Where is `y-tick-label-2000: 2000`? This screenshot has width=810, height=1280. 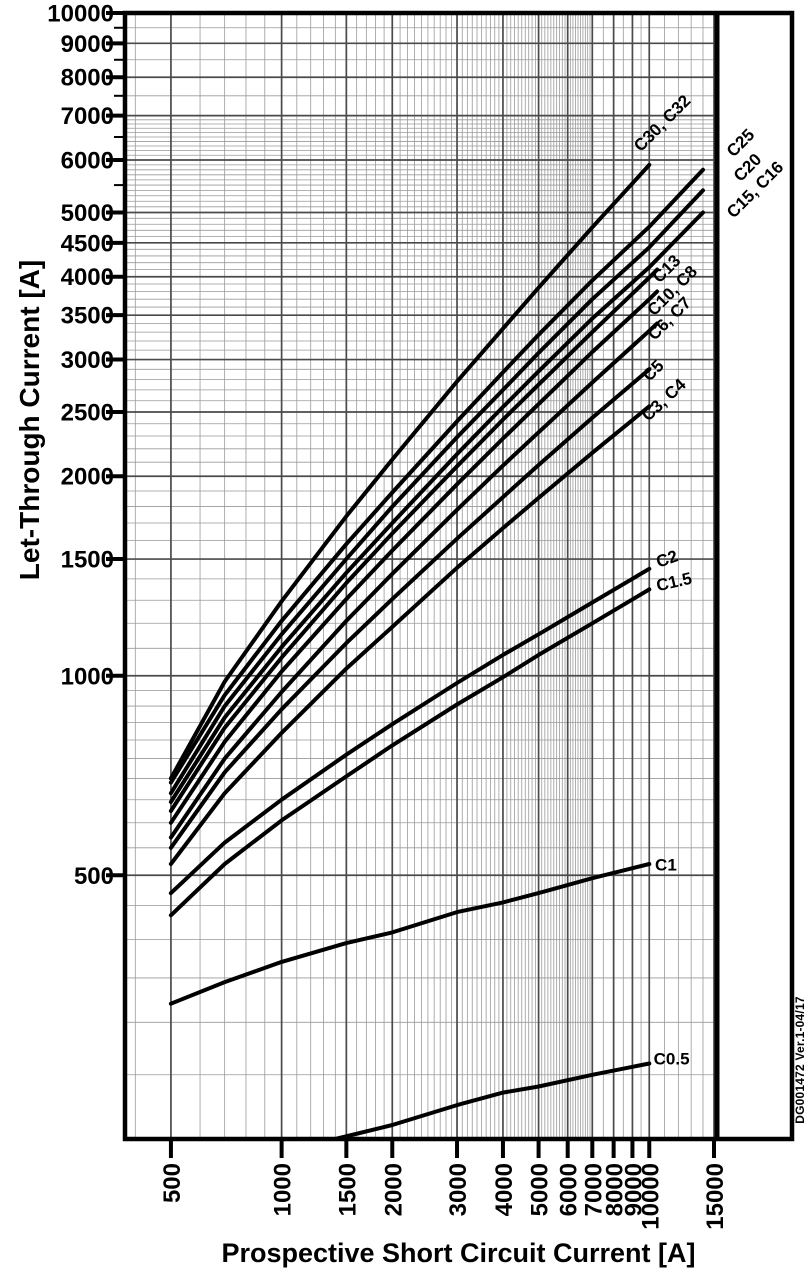 y-tick-label-2000: 2000 is located at coordinates (87, 477).